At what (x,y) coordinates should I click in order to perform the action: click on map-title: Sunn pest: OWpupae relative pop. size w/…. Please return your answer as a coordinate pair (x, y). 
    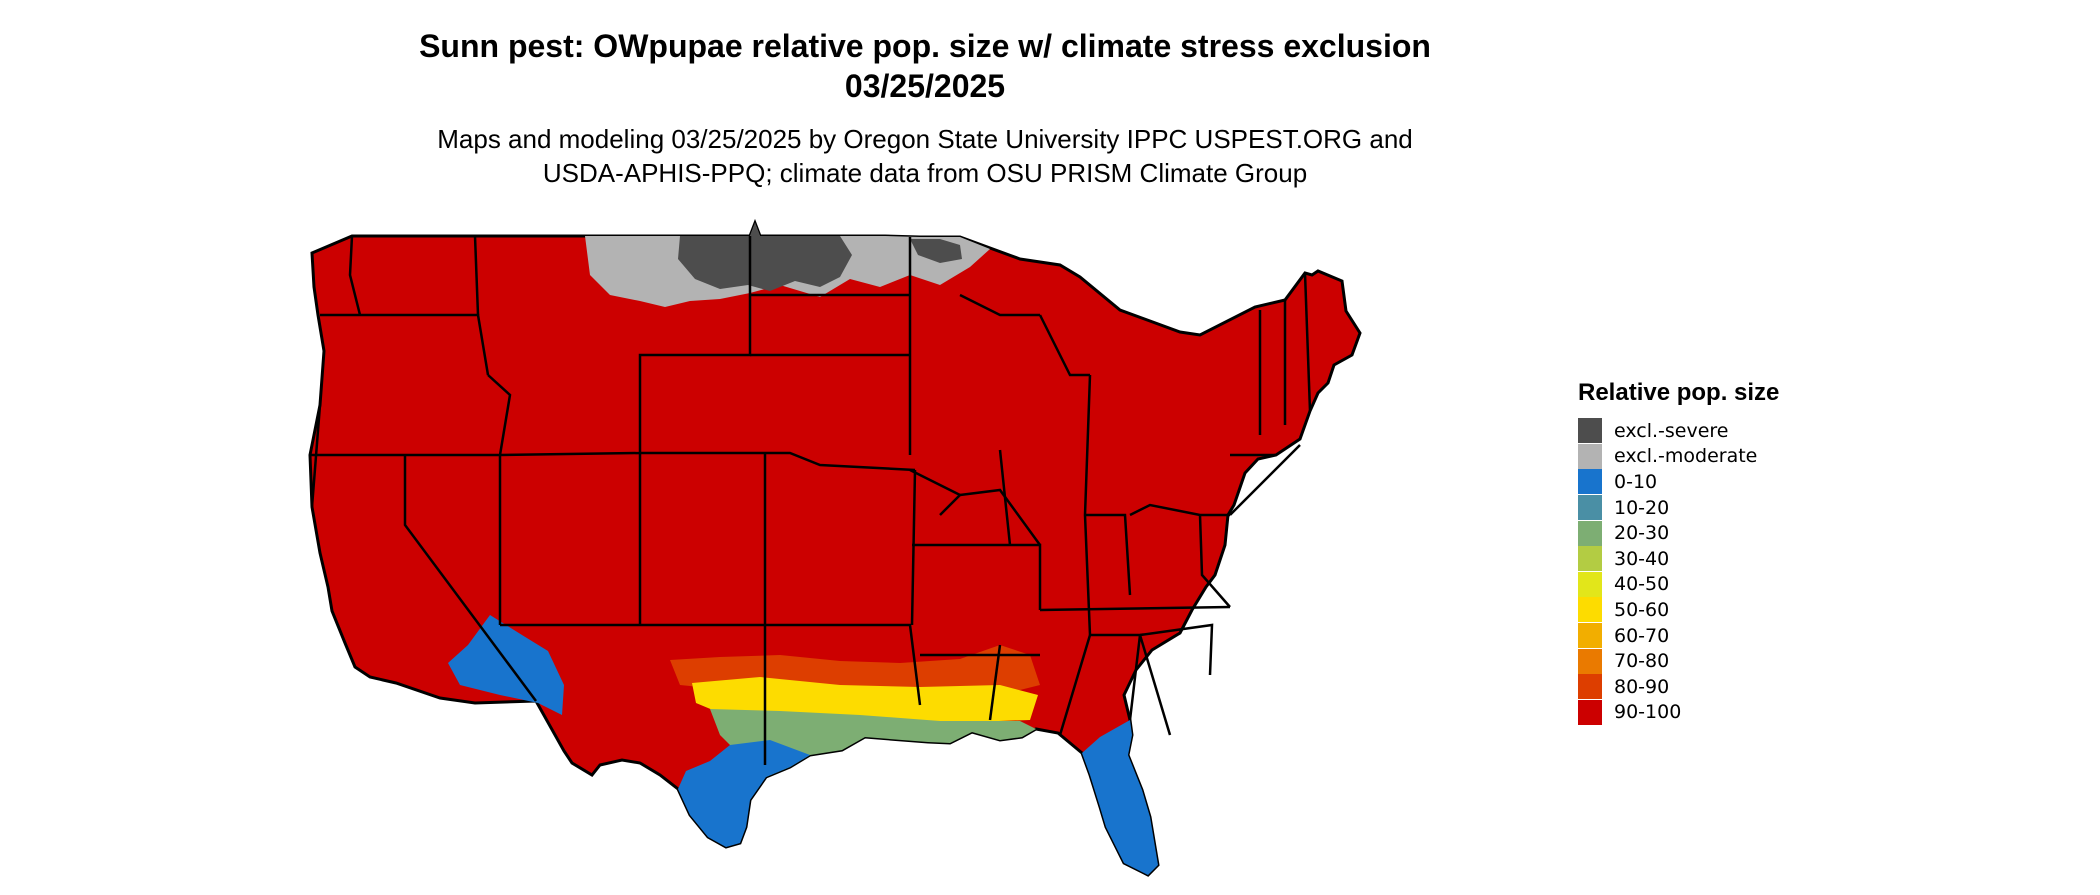
    Looking at the image, I should click on (925, 46).